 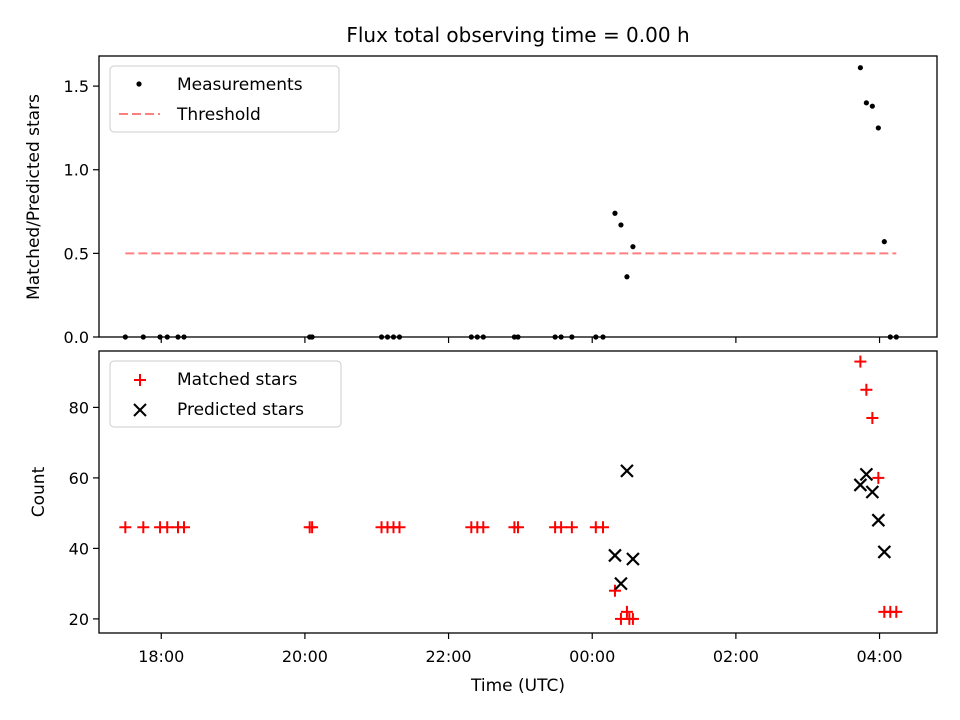 I want to click on bottom-y-axis-label: Count, so click(x=39, y=491).